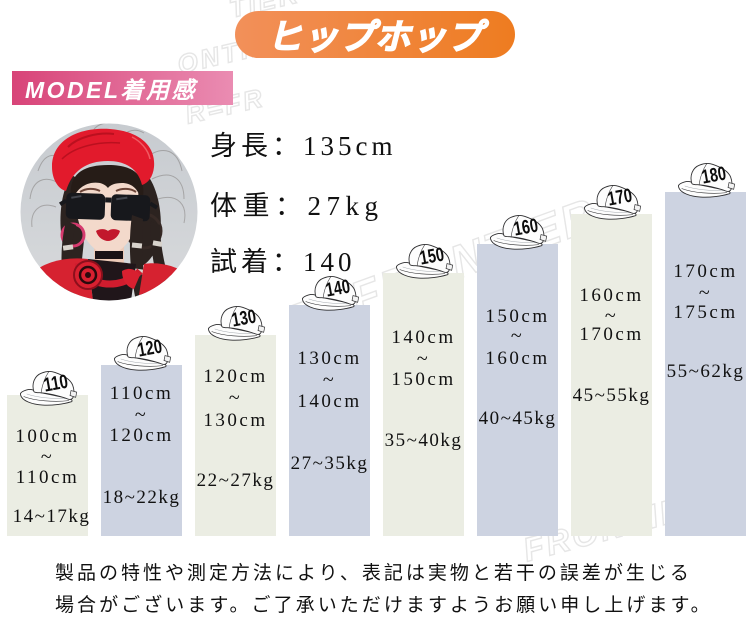 The width and height of the screenshot is (750, 638). What do you see at coordinates (714, 176) in the screenshot?
I see `svg-text: 180` at bounding box center [714, 176].